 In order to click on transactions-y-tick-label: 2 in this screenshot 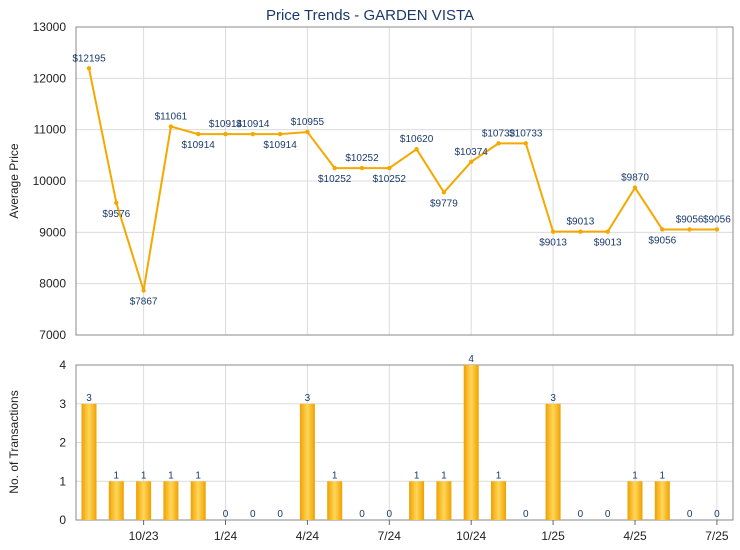, I will do `click(62, 443)`.